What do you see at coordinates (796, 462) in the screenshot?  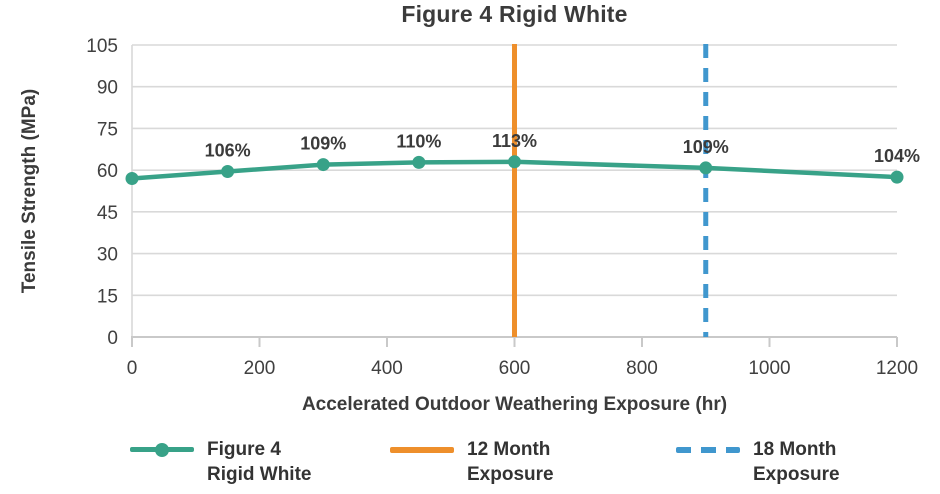 I see `legend-label-18-month: 18 Month Exposure` at bounding box center [796, 462].